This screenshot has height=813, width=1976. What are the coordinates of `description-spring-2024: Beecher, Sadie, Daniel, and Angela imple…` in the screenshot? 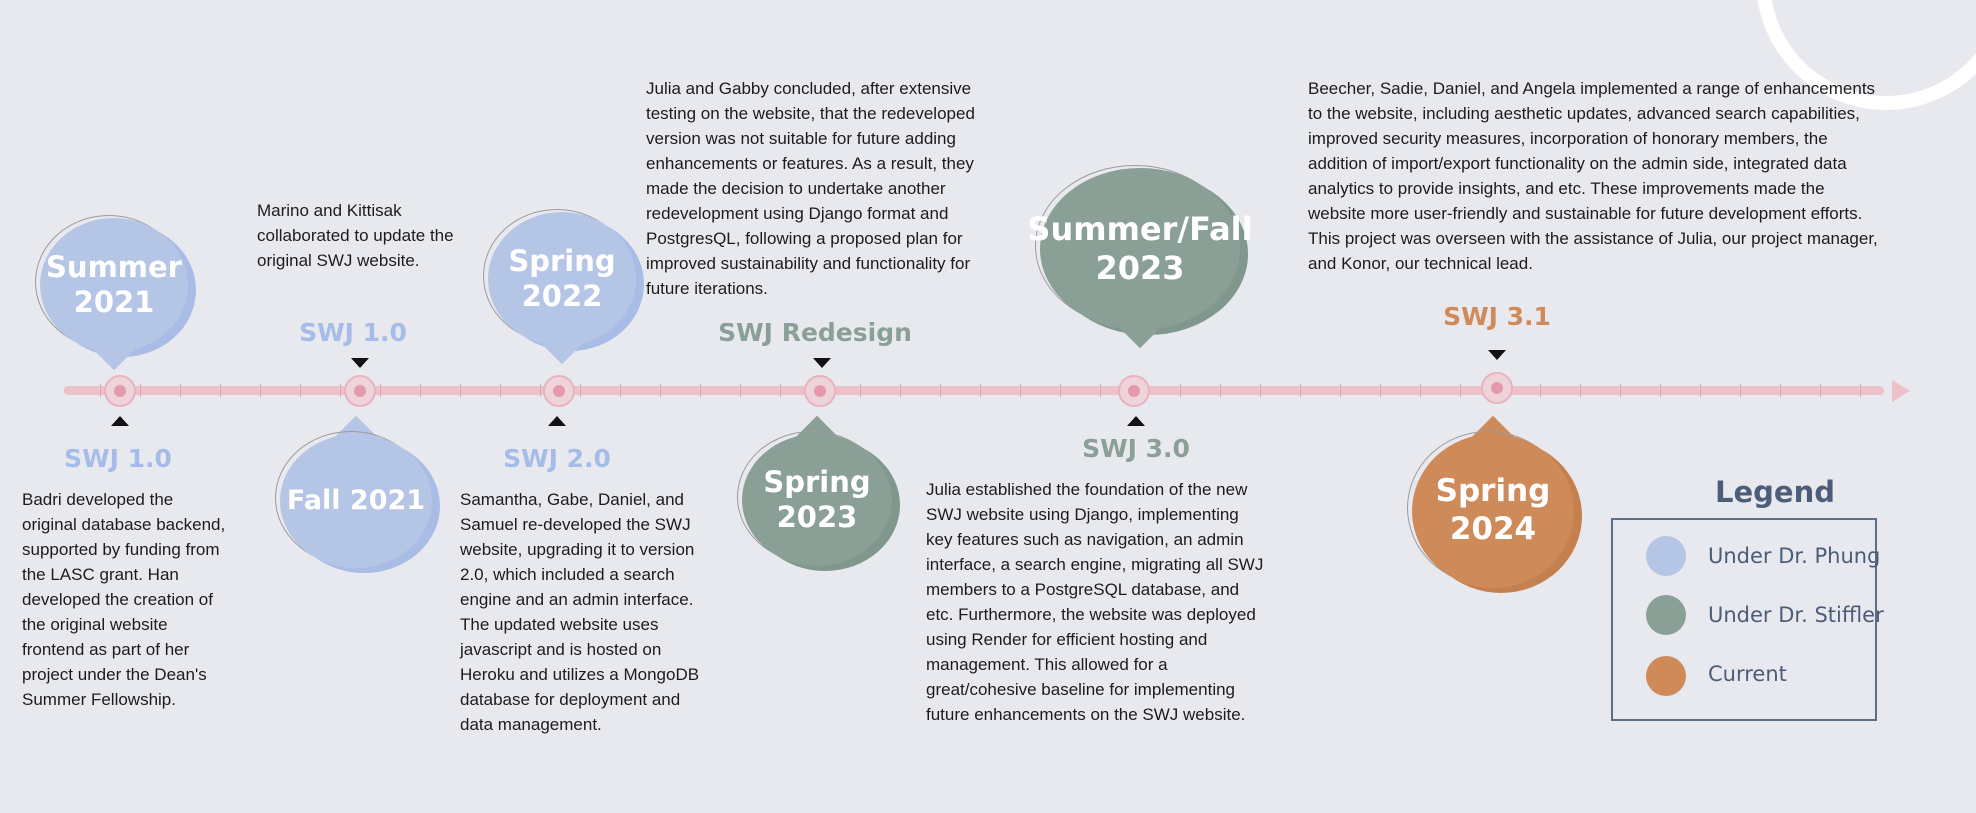 It's located at (1618, 176).